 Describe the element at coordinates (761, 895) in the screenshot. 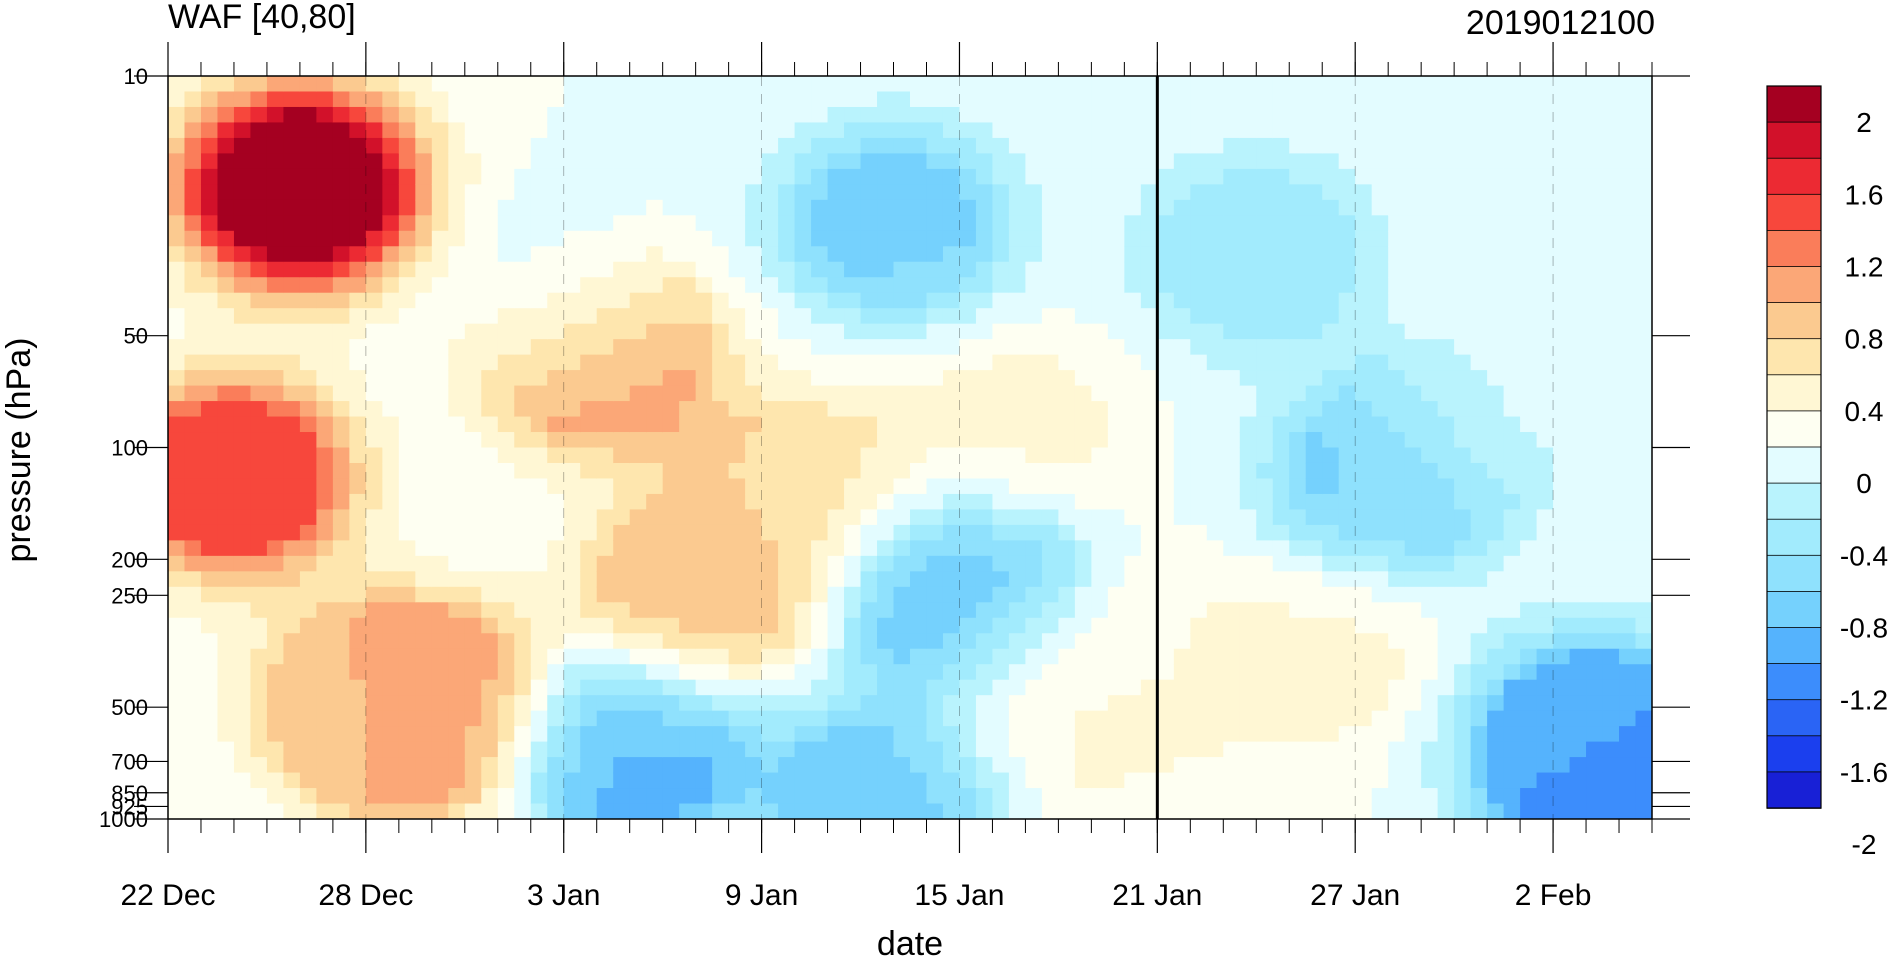

I see `x-tick-label: 9 Jan` at that location.